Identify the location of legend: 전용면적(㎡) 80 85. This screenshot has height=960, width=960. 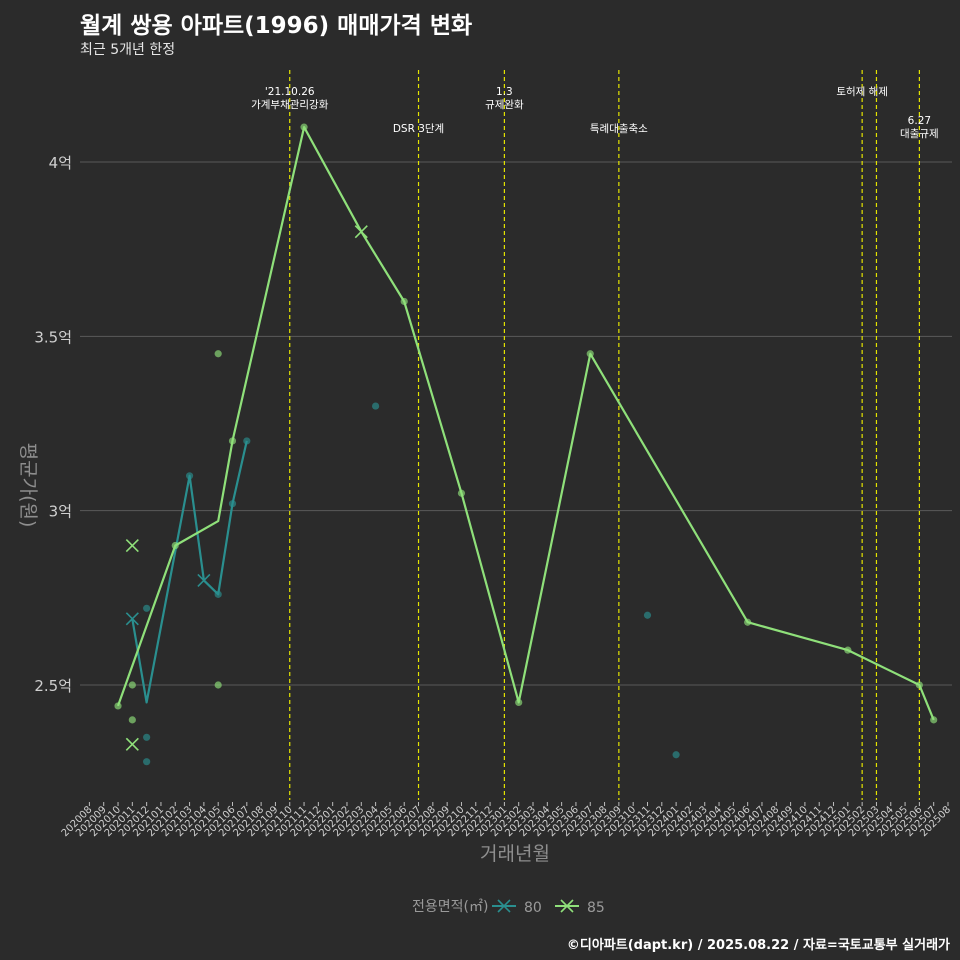
(508, 907).